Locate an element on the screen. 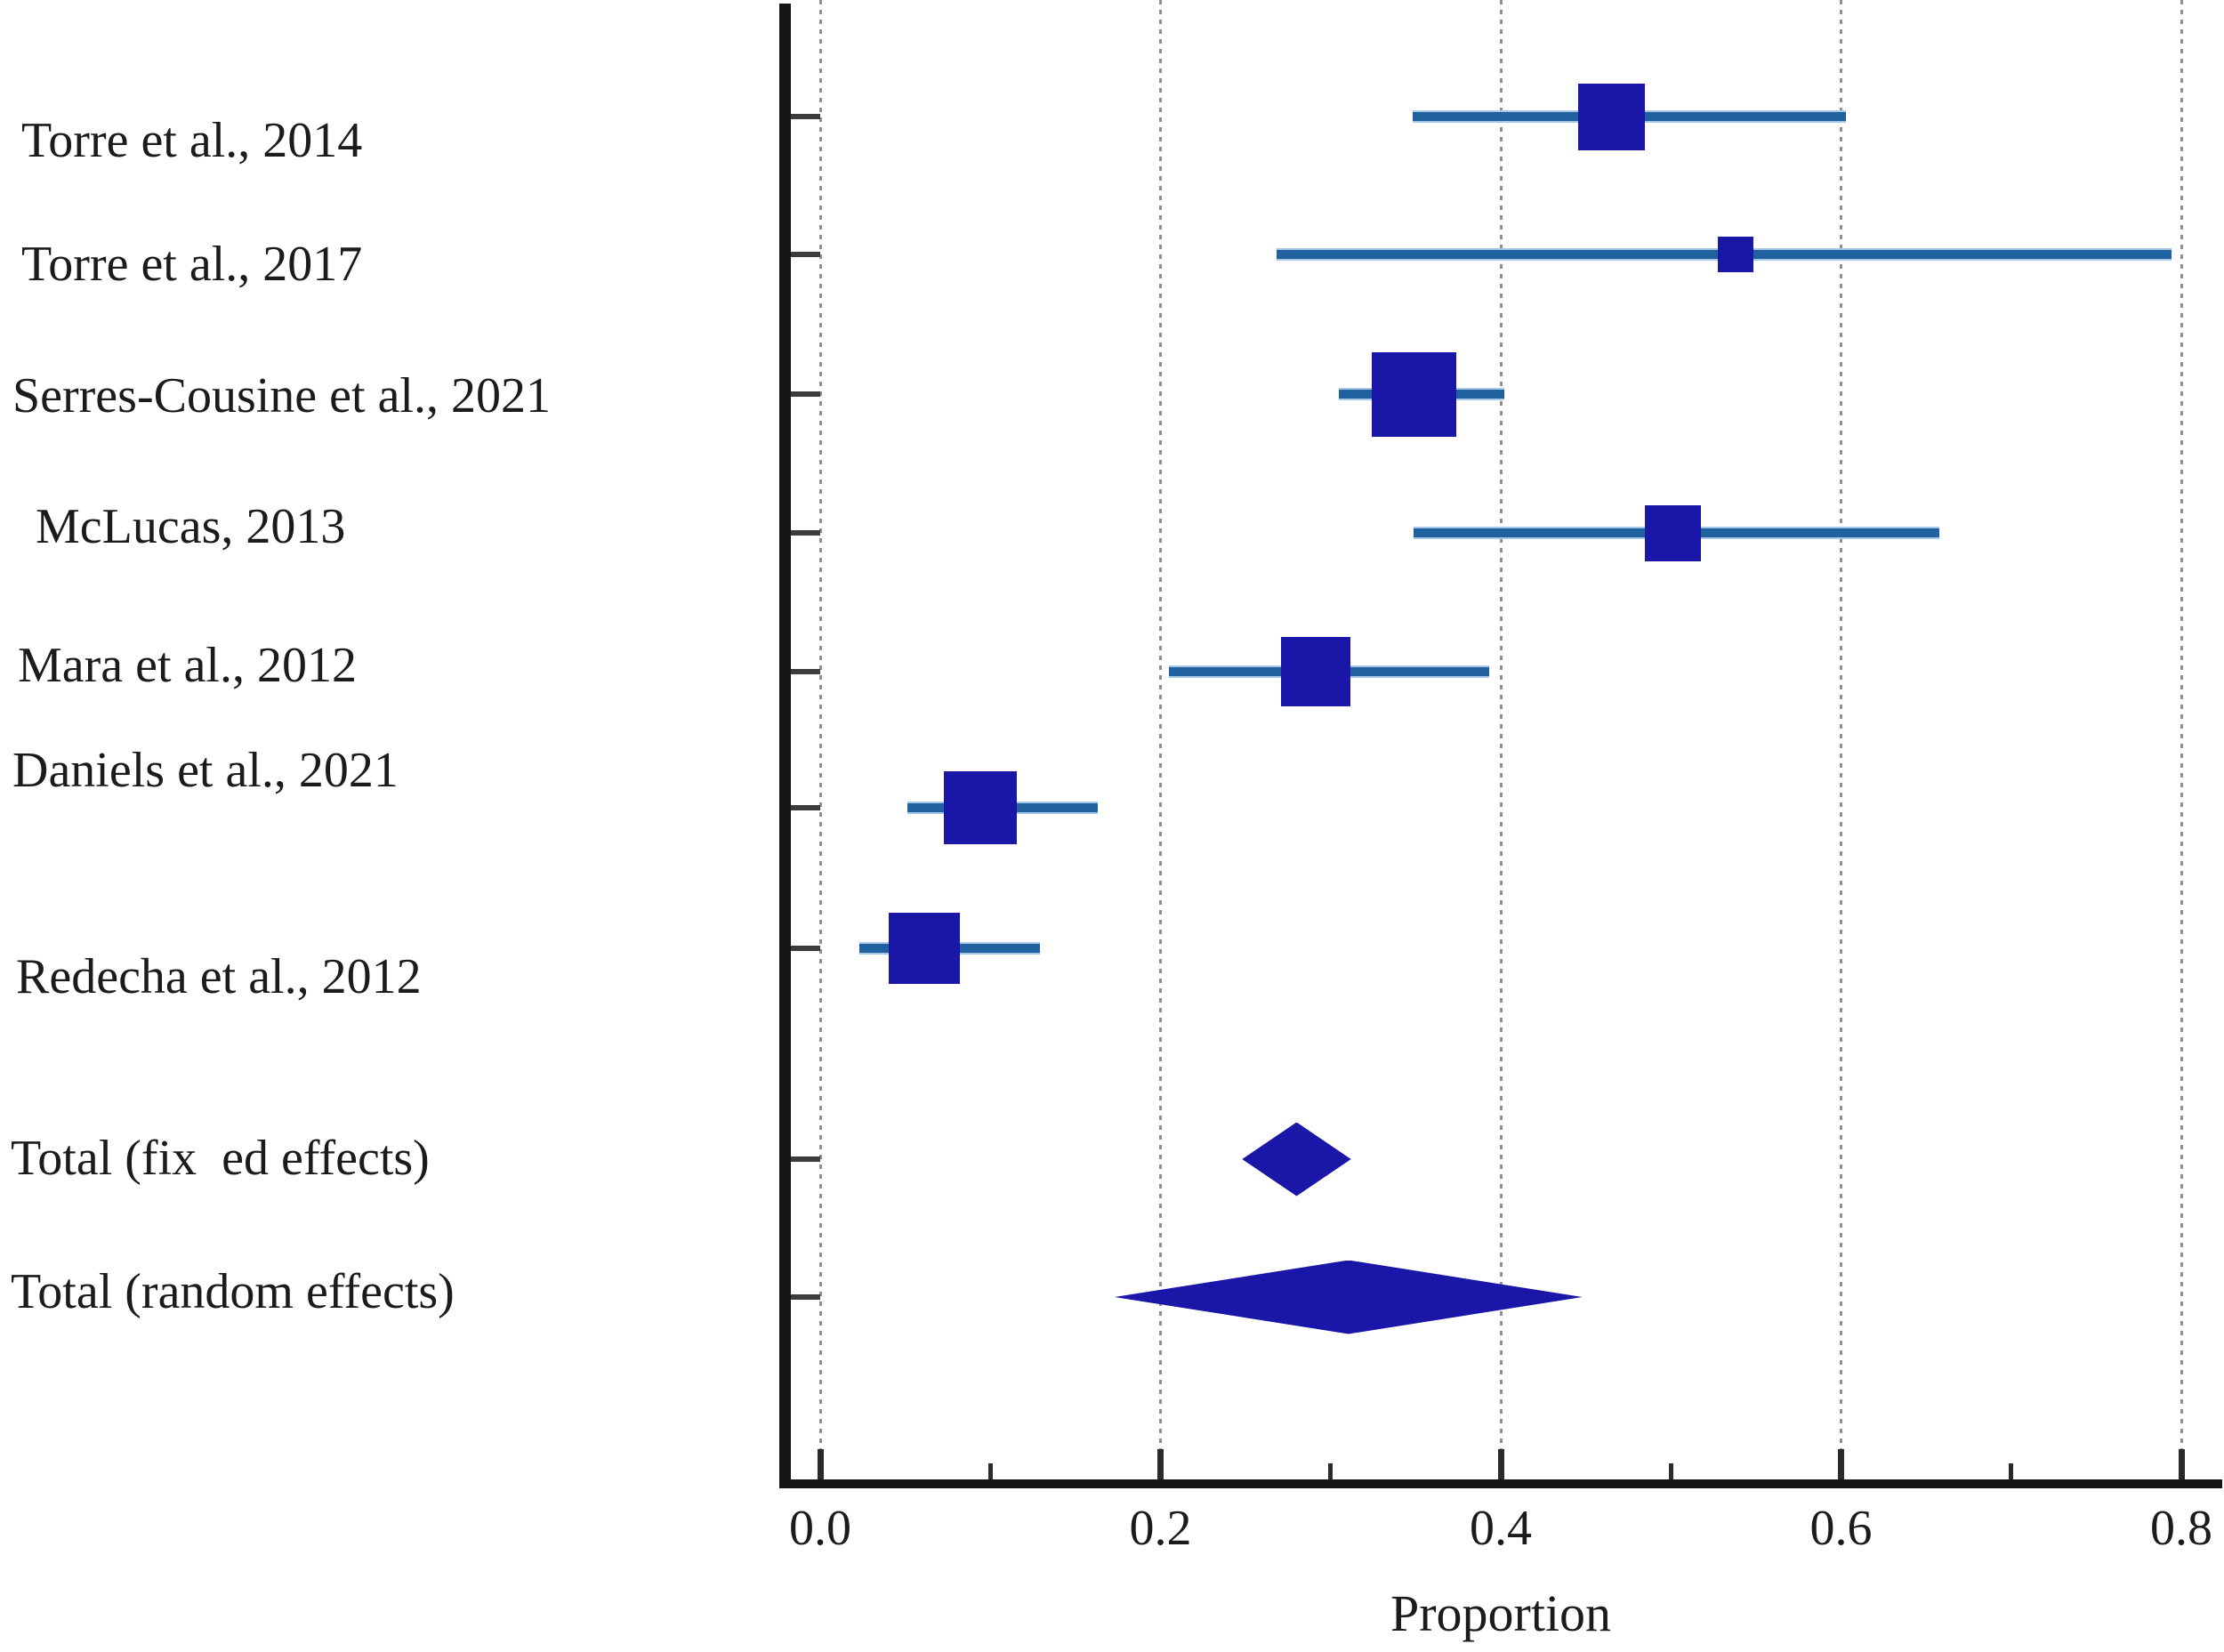 The width and height of the screenshot is (2224, 1652). x-tick-label-0.2: 0.2 is located at coordinates (1160, 1528).